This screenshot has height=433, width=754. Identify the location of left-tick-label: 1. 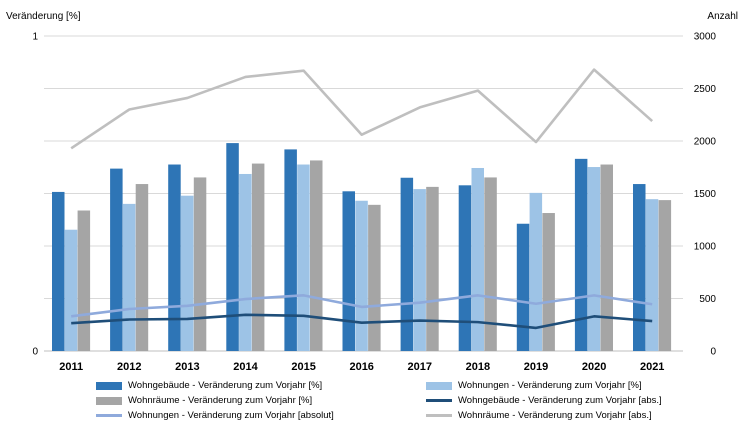
(35, 37).